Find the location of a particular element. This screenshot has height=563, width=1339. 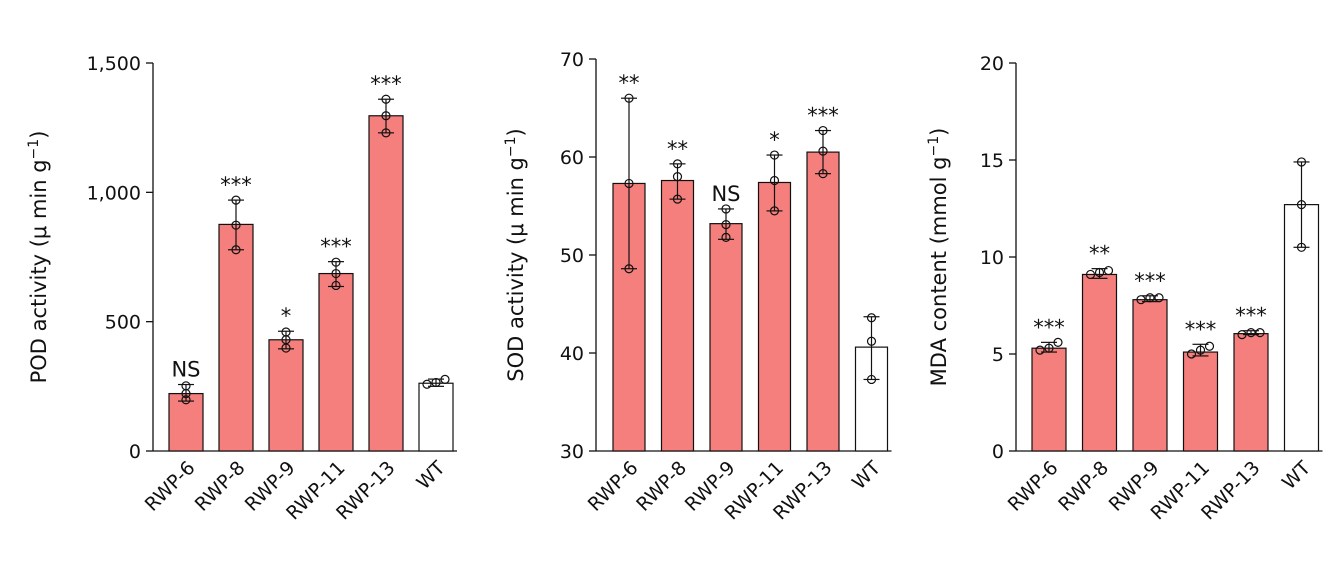

y-tick-label: 1,500 is located at coordinates (114, 64).